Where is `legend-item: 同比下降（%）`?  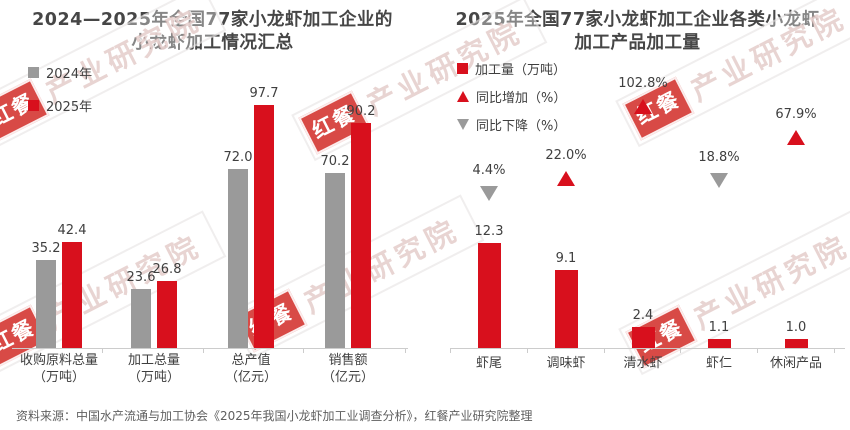
legend-item: 同比下降（%） is located at coordinates (511, 124).